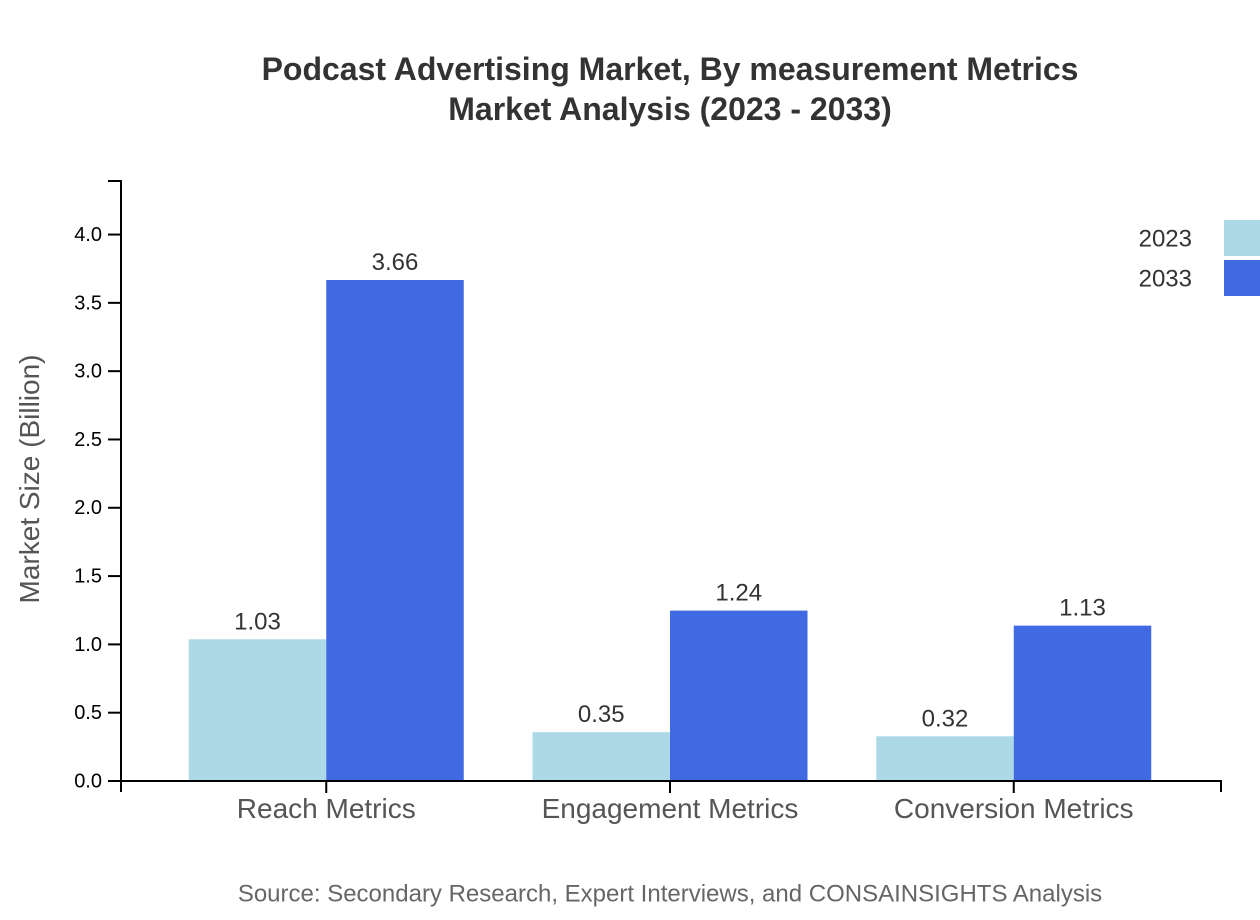  What do you see at coordinates (88, 508) in the screenshot?
I see `svg-text: 2.0` at bounding box center [88, 508].